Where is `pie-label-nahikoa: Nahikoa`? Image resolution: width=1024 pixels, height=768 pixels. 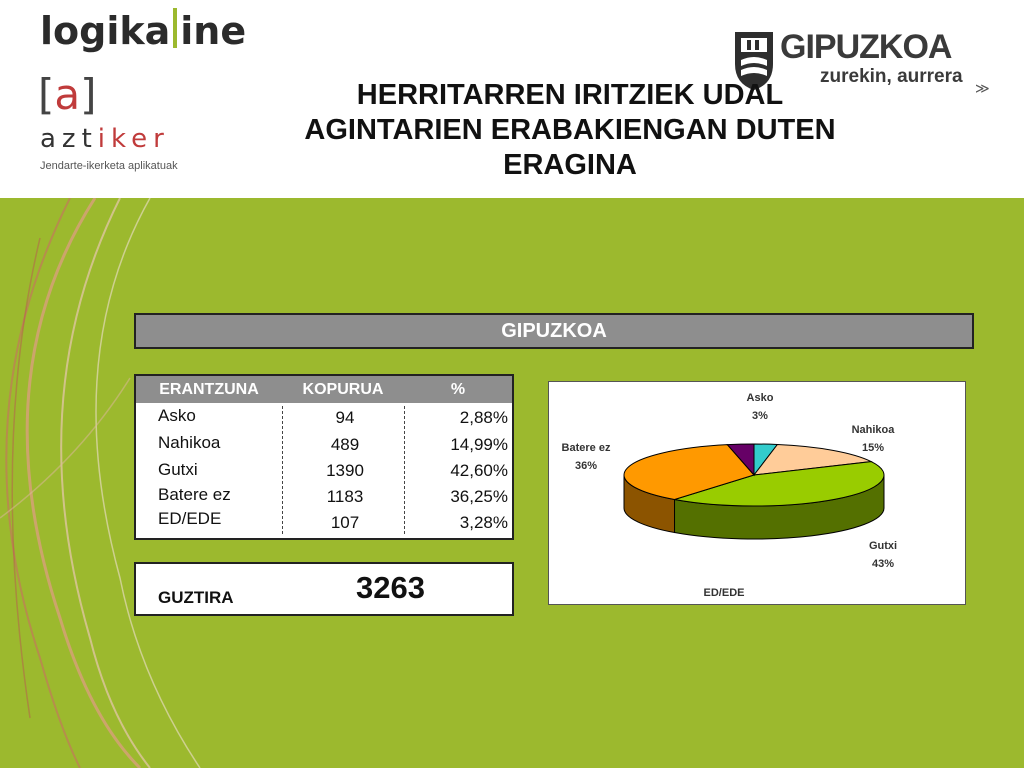 pie-label-nahikoa: Nahikoa is located at coordinates (874, 430).